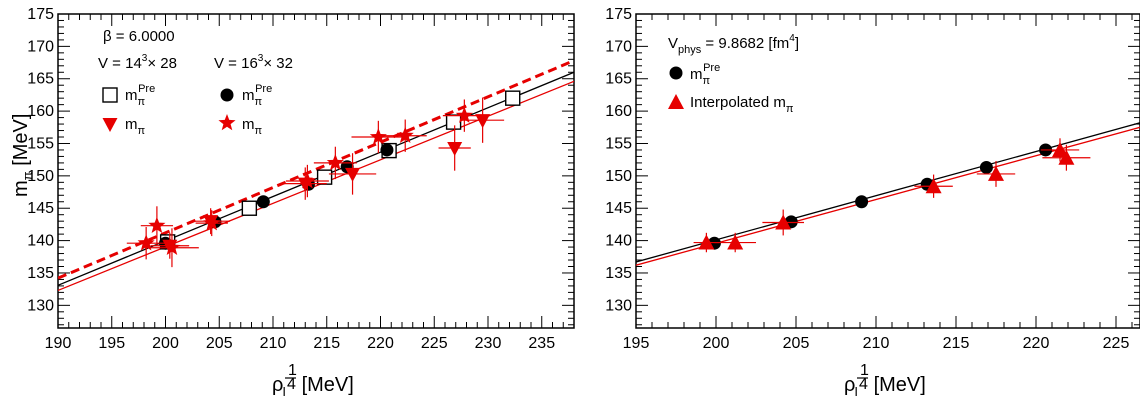 The width and height of the screenshot is (1140, 398). Describe the element at coordinates (257, 95) in the screenshot. I see `legend-label-mpre16: mπPre` at that location.